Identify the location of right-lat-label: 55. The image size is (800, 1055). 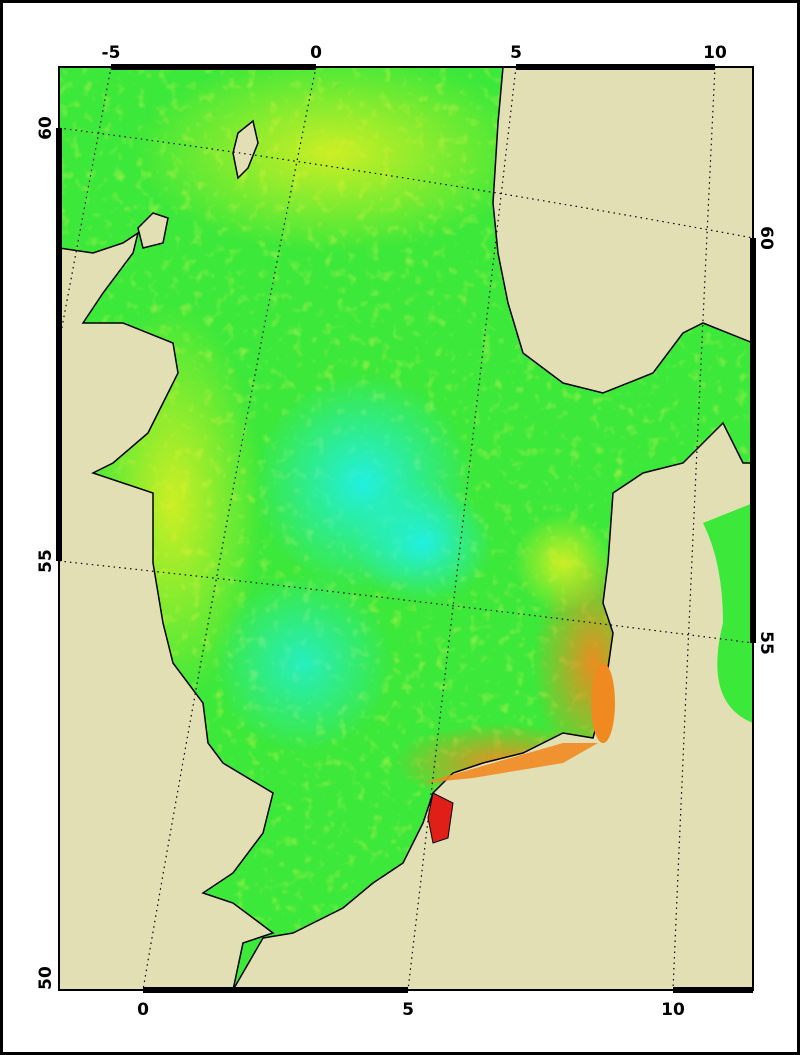
(766, 643).